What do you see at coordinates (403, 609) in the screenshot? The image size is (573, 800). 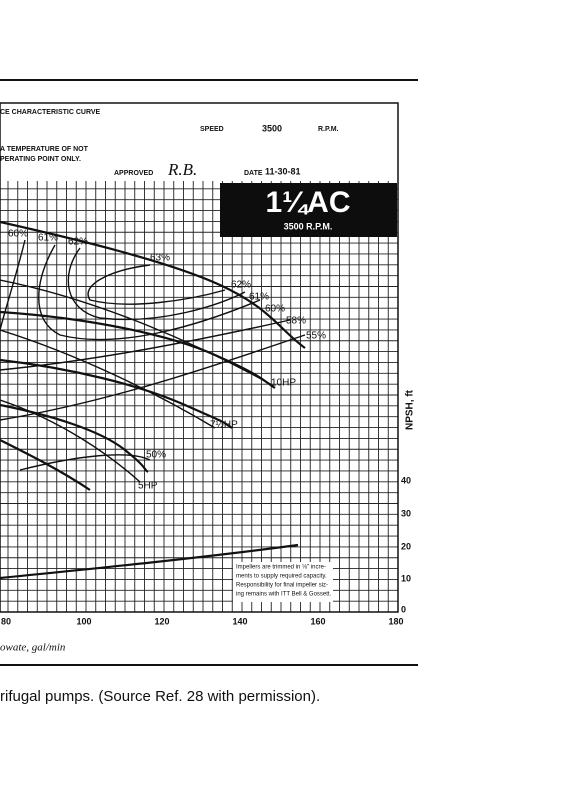 I see `npsh-tick-label: 0` at bounding box center [403, 609].